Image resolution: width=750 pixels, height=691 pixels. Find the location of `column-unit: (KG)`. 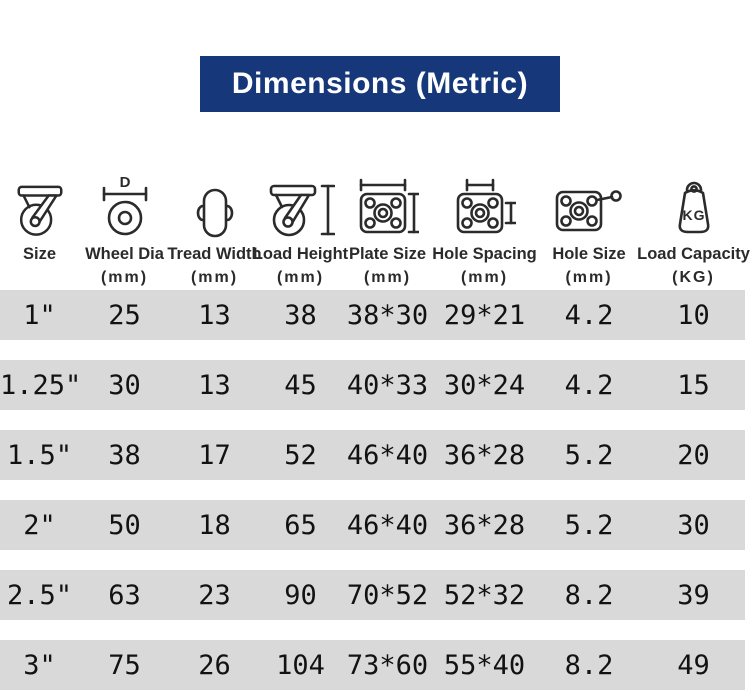

column-unit: (KG) is located at coordinates (693, 277).